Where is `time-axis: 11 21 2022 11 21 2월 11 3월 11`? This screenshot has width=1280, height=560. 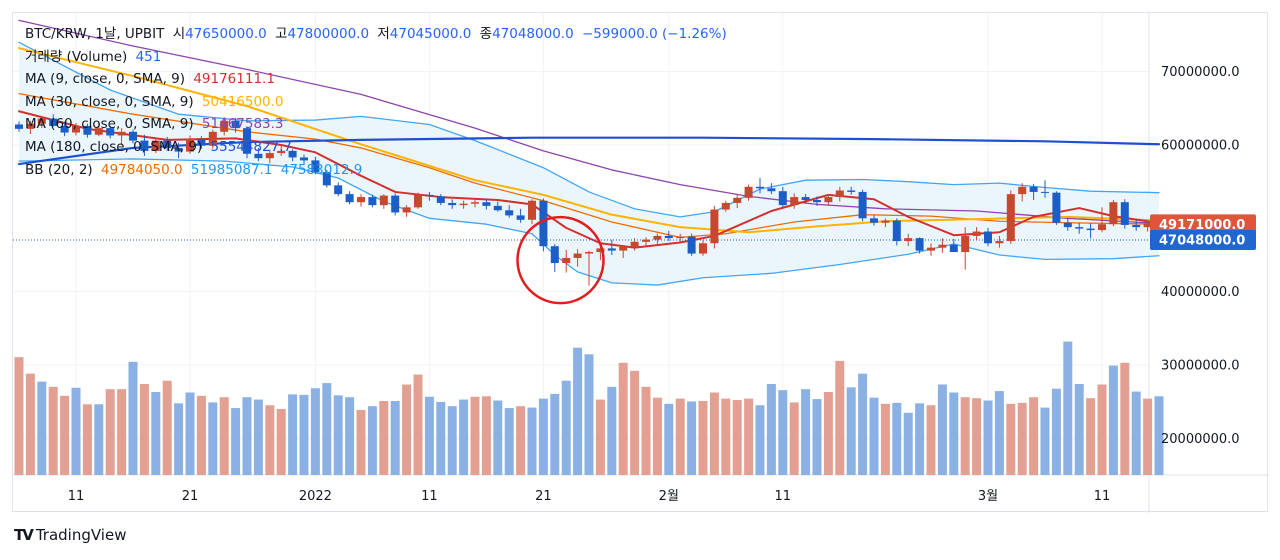 time-axis: 11 21 2022 11 21 2월 11 3월 11 is located at coordinates (589, 496).